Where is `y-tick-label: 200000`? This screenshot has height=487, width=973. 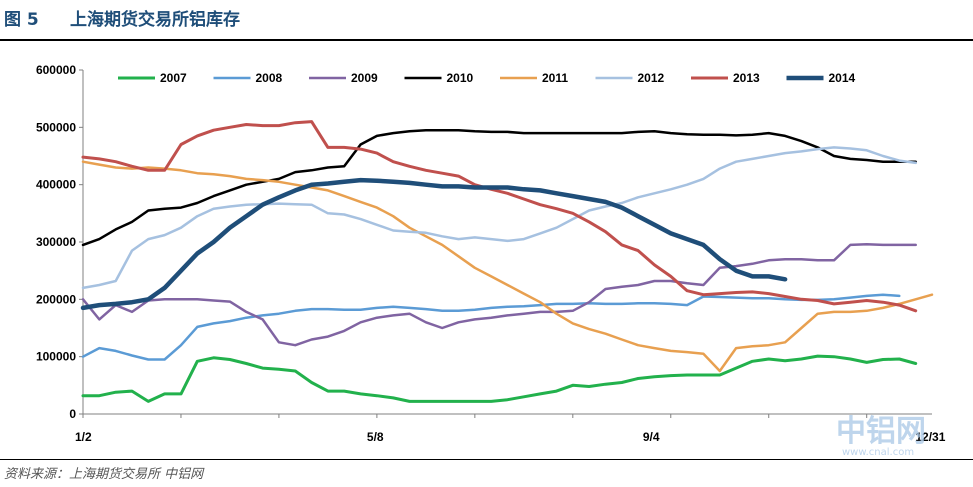
y-tick-label: 200000 is located at coordinates (56, 299).